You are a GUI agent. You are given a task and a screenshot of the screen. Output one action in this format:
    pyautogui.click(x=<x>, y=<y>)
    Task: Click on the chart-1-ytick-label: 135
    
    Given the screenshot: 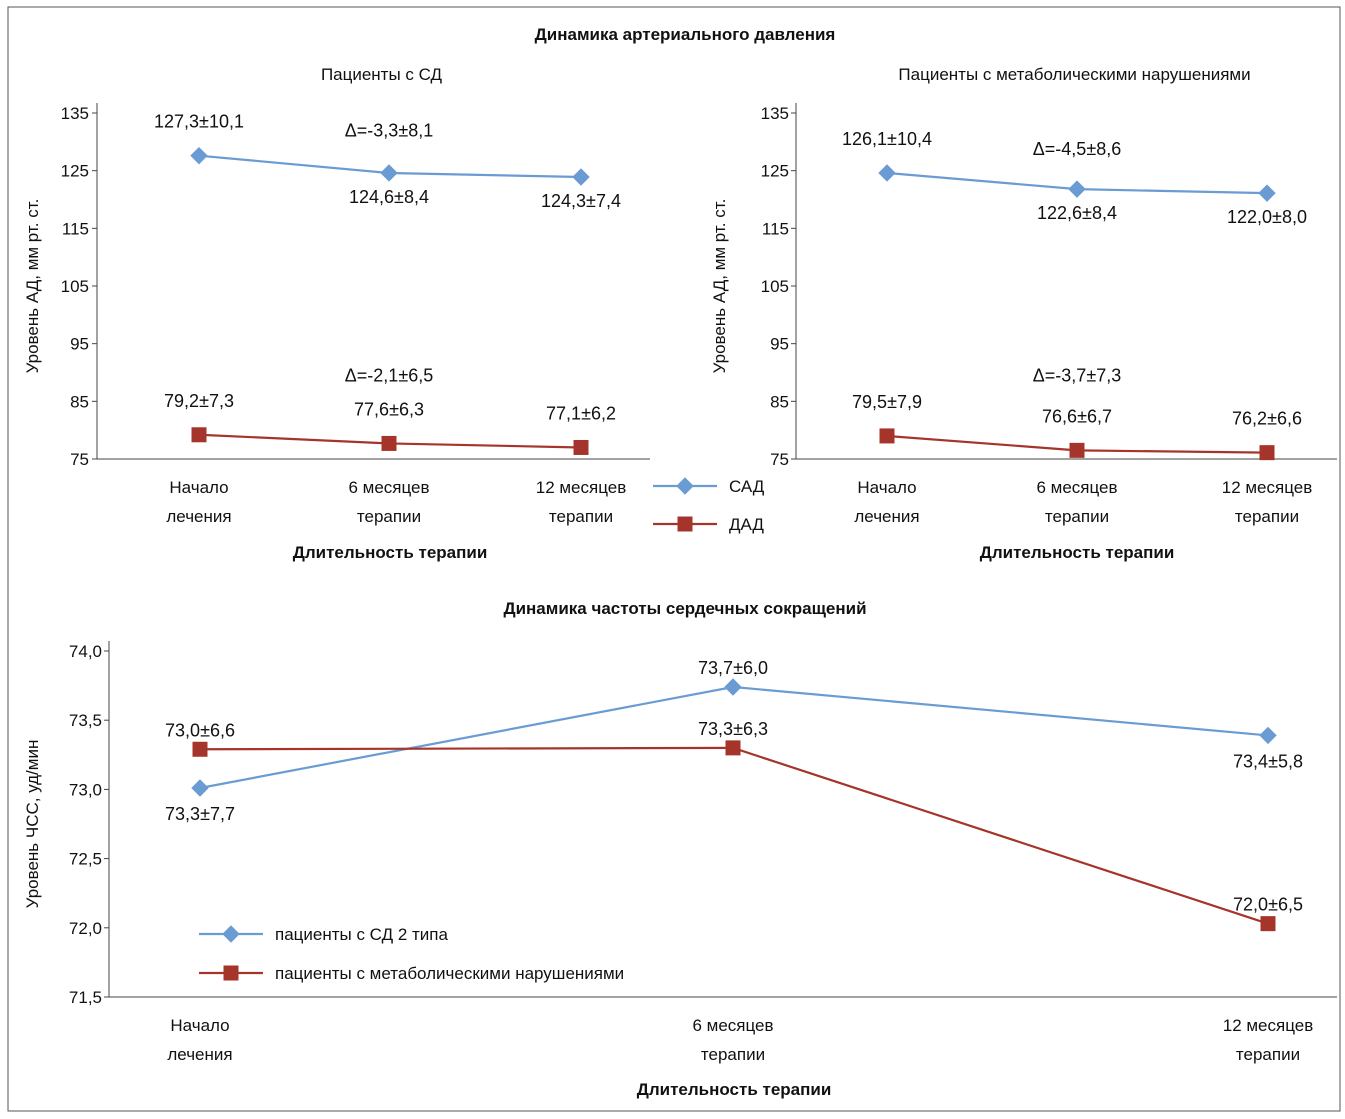 What is the action you would take?
    pyautogui.click(x=775, y=113)
    